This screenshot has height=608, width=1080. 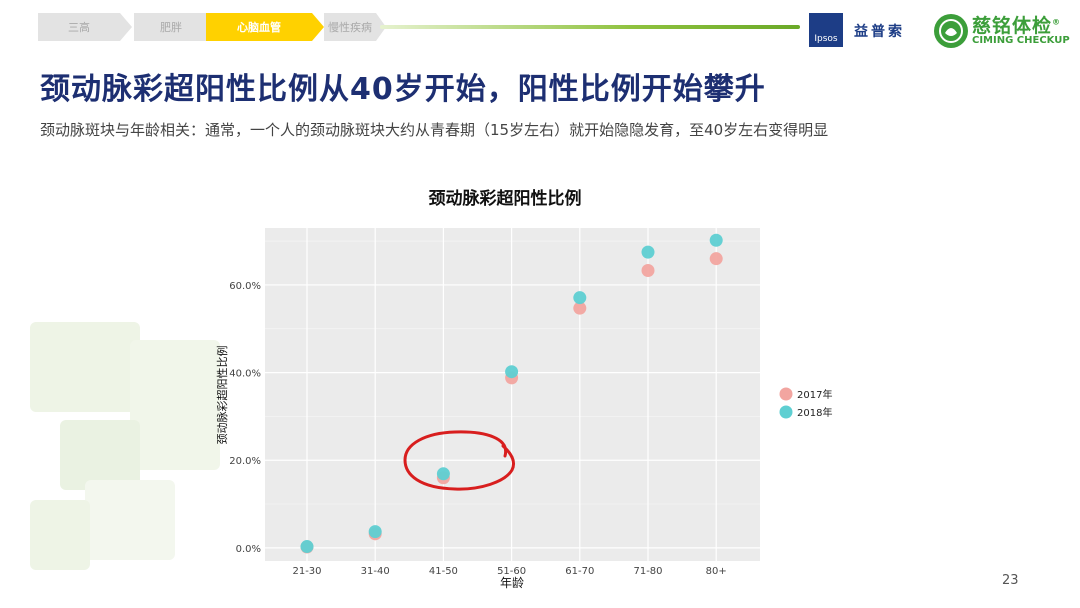 I want to click on breadcrumb-label: 慢性疾病, so click(x=350, y=27).